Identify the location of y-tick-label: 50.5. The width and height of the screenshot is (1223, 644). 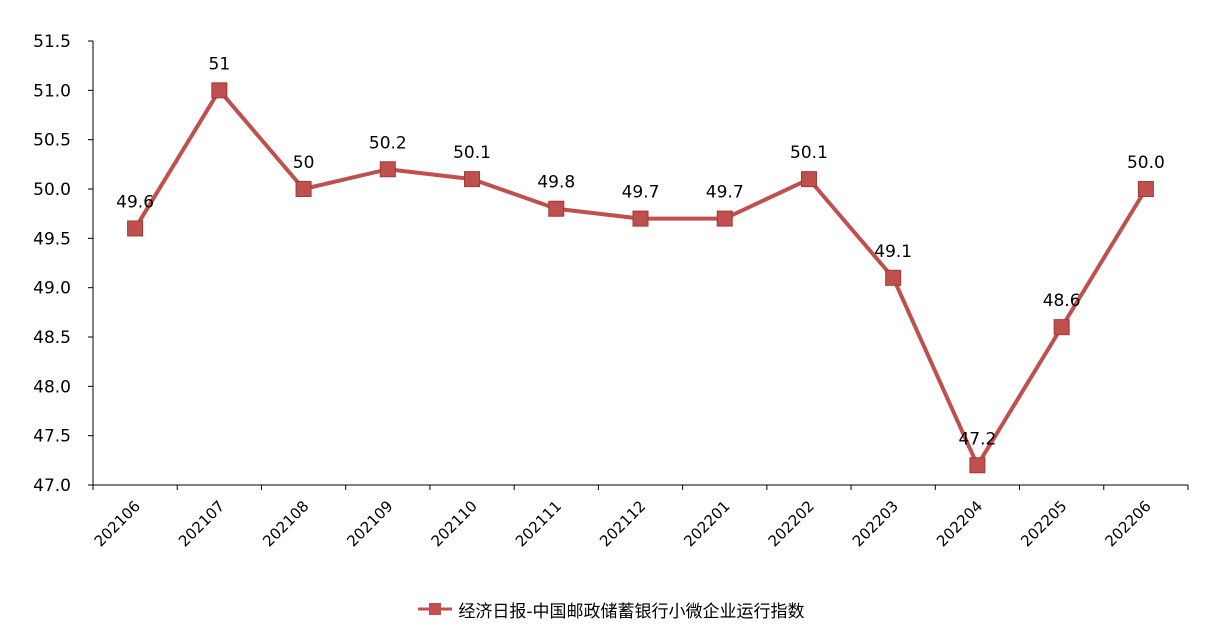
(52, 141).